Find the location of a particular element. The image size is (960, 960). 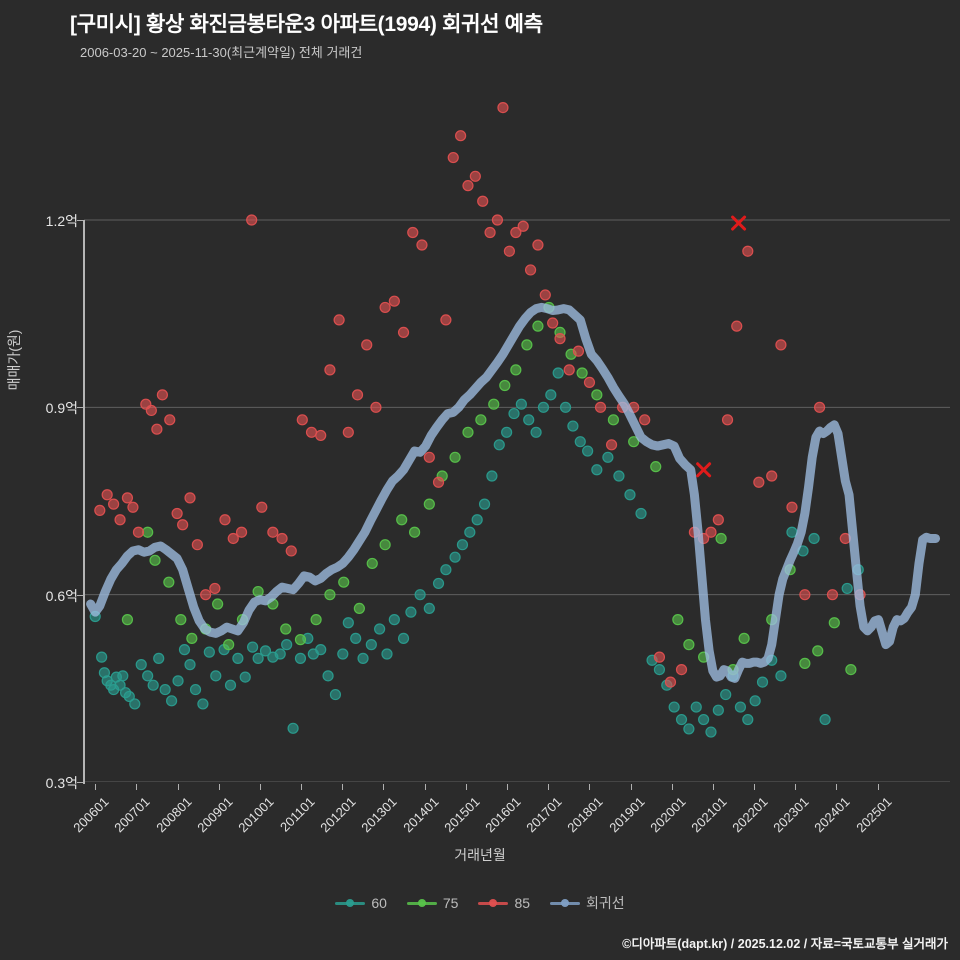

y-axis-spine is located at coordinates (84, 502).